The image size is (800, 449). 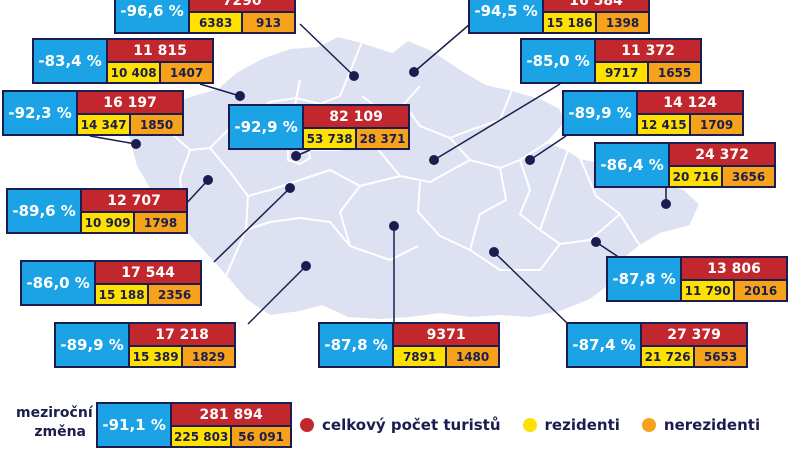 I want to click on region-dot-ustecky, so click(x=240, y=96).